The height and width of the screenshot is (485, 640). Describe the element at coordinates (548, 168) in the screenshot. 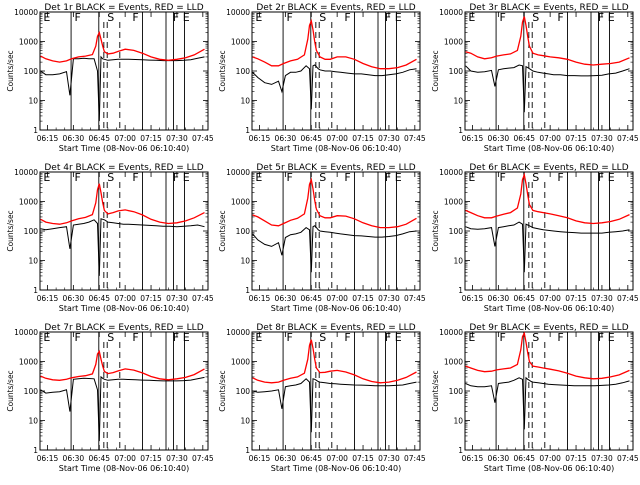

I see `panel-title: Det 6r BLACK = Events, RED = LLD` at that location.